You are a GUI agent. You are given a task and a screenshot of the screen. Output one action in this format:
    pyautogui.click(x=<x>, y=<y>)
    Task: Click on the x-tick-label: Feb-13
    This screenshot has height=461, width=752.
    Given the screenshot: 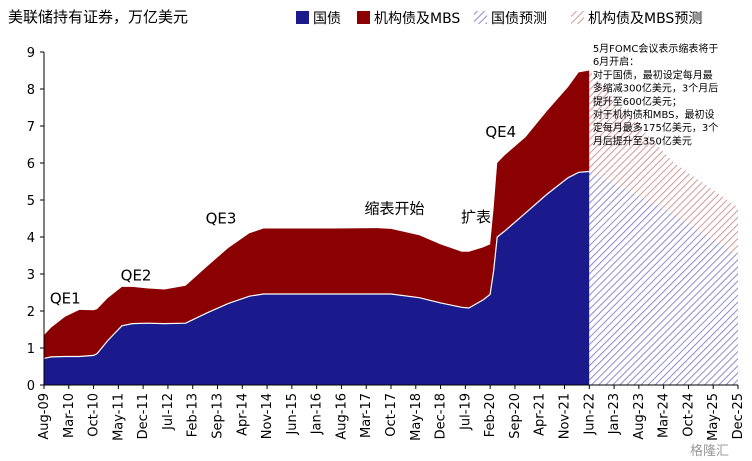 What is the action you would take?
    pyautogui.click(x=193, y=415)
    